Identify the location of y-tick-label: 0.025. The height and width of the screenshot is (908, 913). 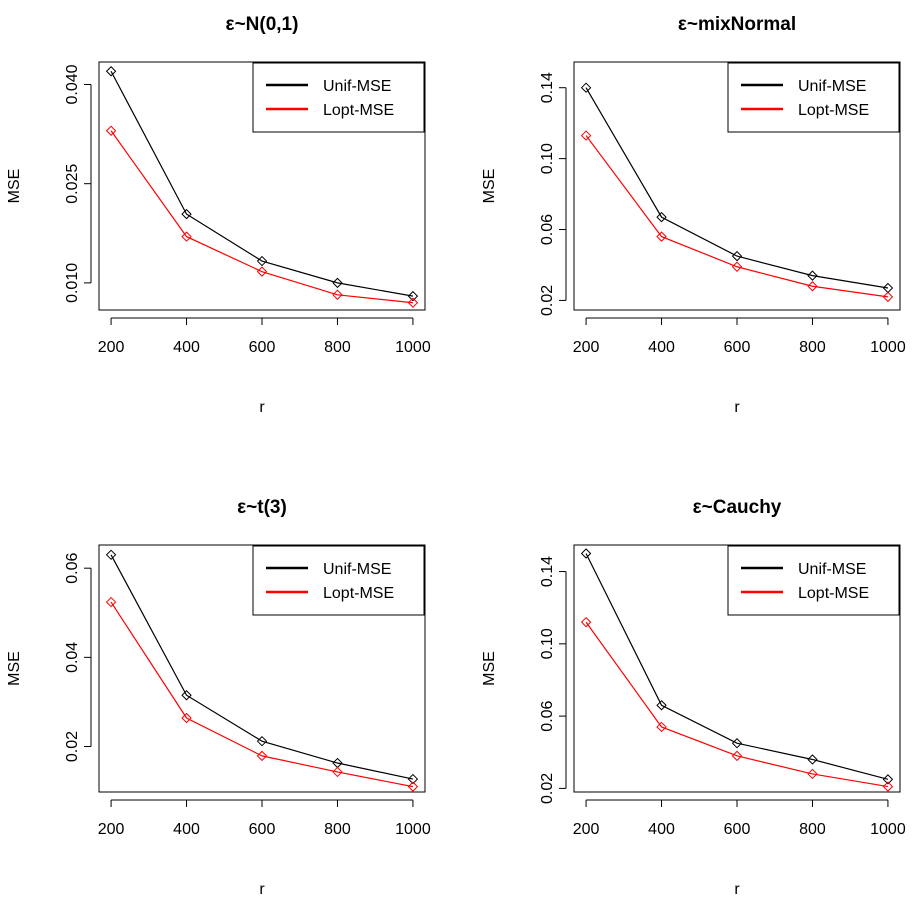
(72, 184).